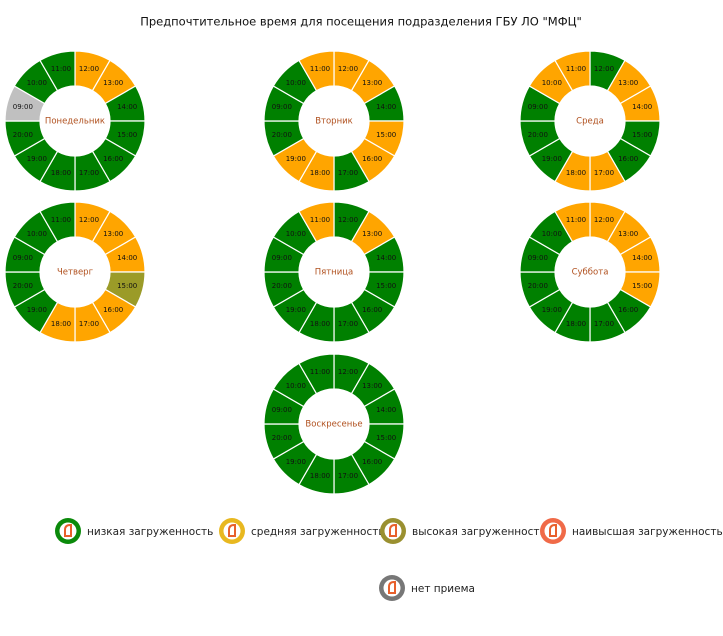 The image size is (723, 636). What do you see at coordinates (443, 589) in the screenshot?
I see `legend-label: нет приема` at bounding box center [443, 589].